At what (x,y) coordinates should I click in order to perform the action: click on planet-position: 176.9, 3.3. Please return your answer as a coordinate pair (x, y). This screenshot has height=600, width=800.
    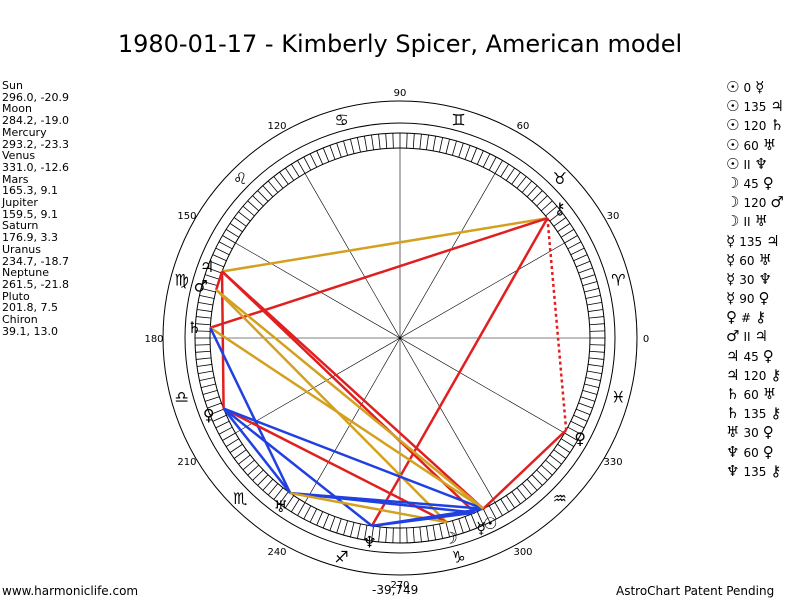
    Looking at the image, I should click on (30, 238).